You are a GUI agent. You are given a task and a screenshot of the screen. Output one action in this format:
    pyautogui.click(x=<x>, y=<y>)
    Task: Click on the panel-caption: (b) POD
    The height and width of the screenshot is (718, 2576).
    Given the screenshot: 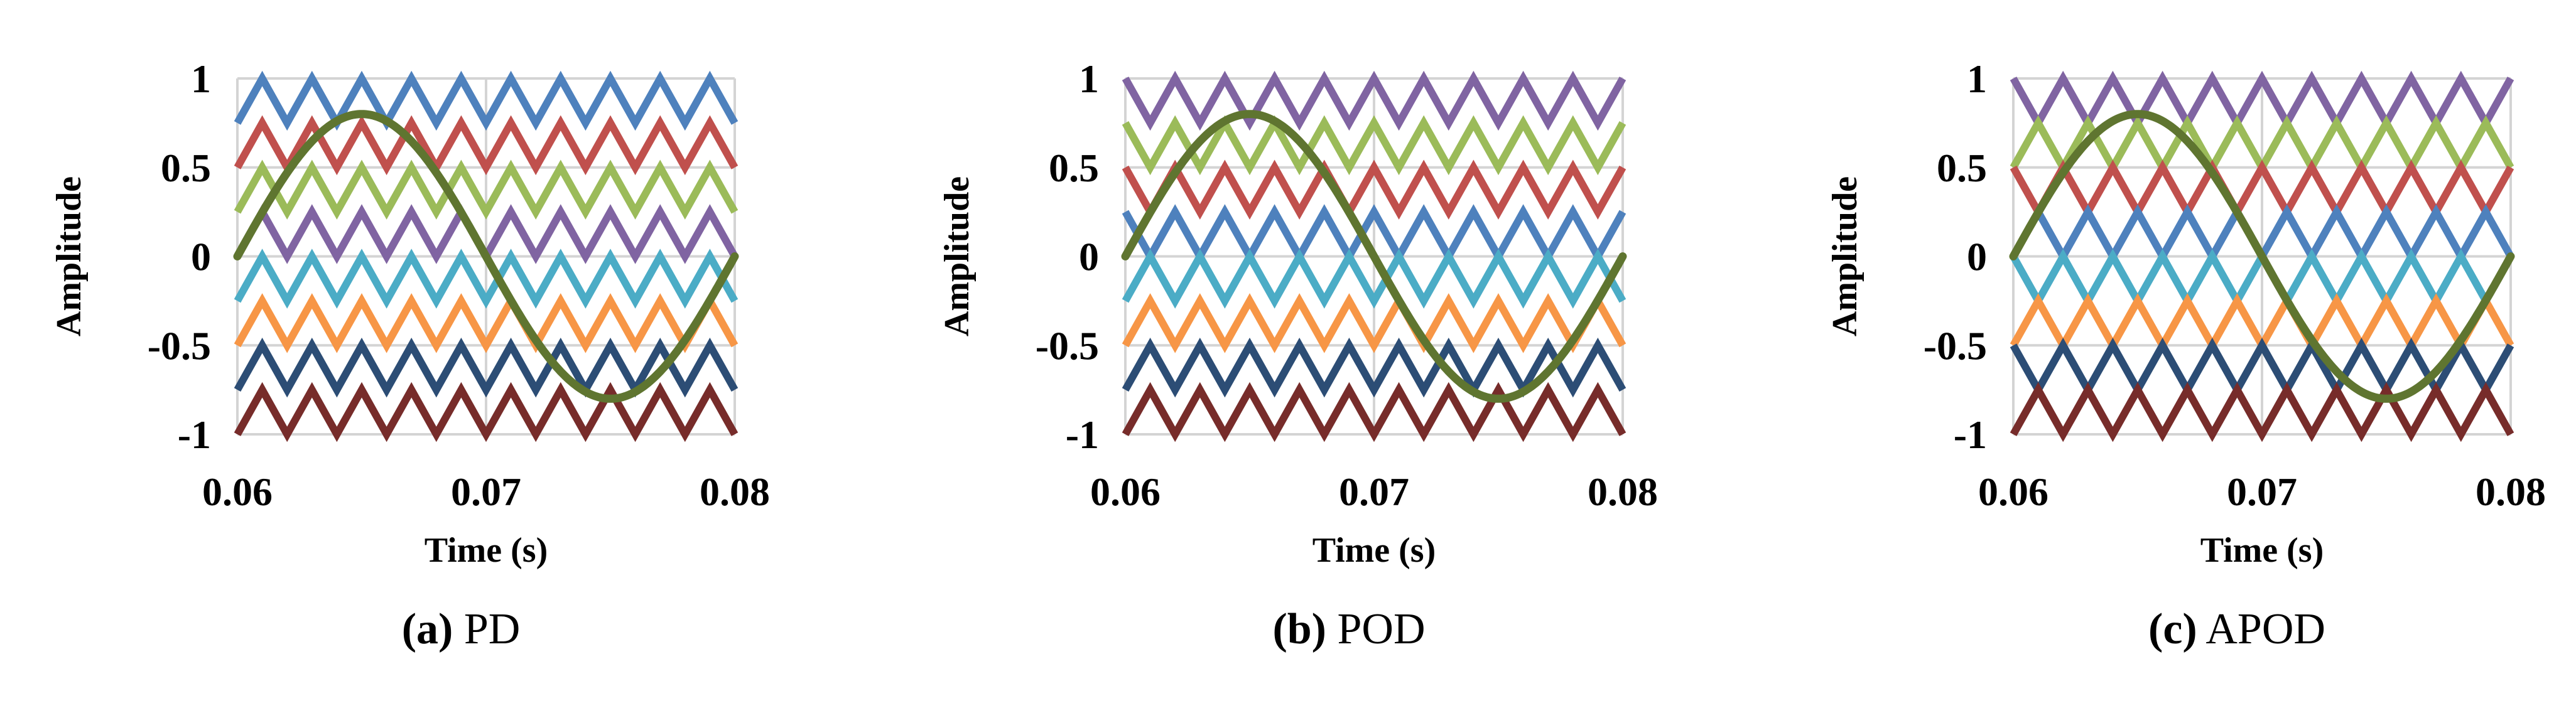 What is the action you would take?
    pyautogui.click(x=1348, y=629)
    